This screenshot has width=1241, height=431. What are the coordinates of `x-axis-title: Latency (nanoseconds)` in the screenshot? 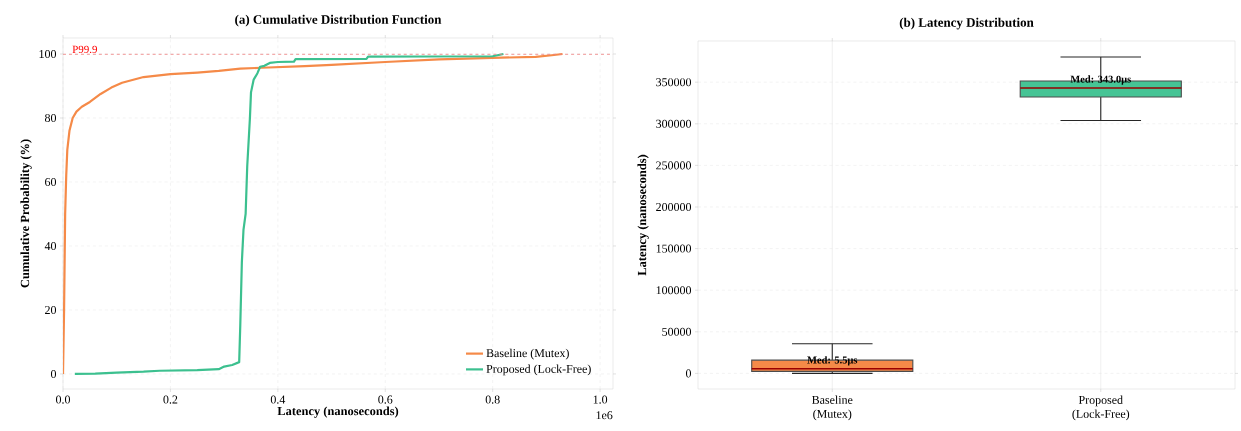 It's located at (338, 412).